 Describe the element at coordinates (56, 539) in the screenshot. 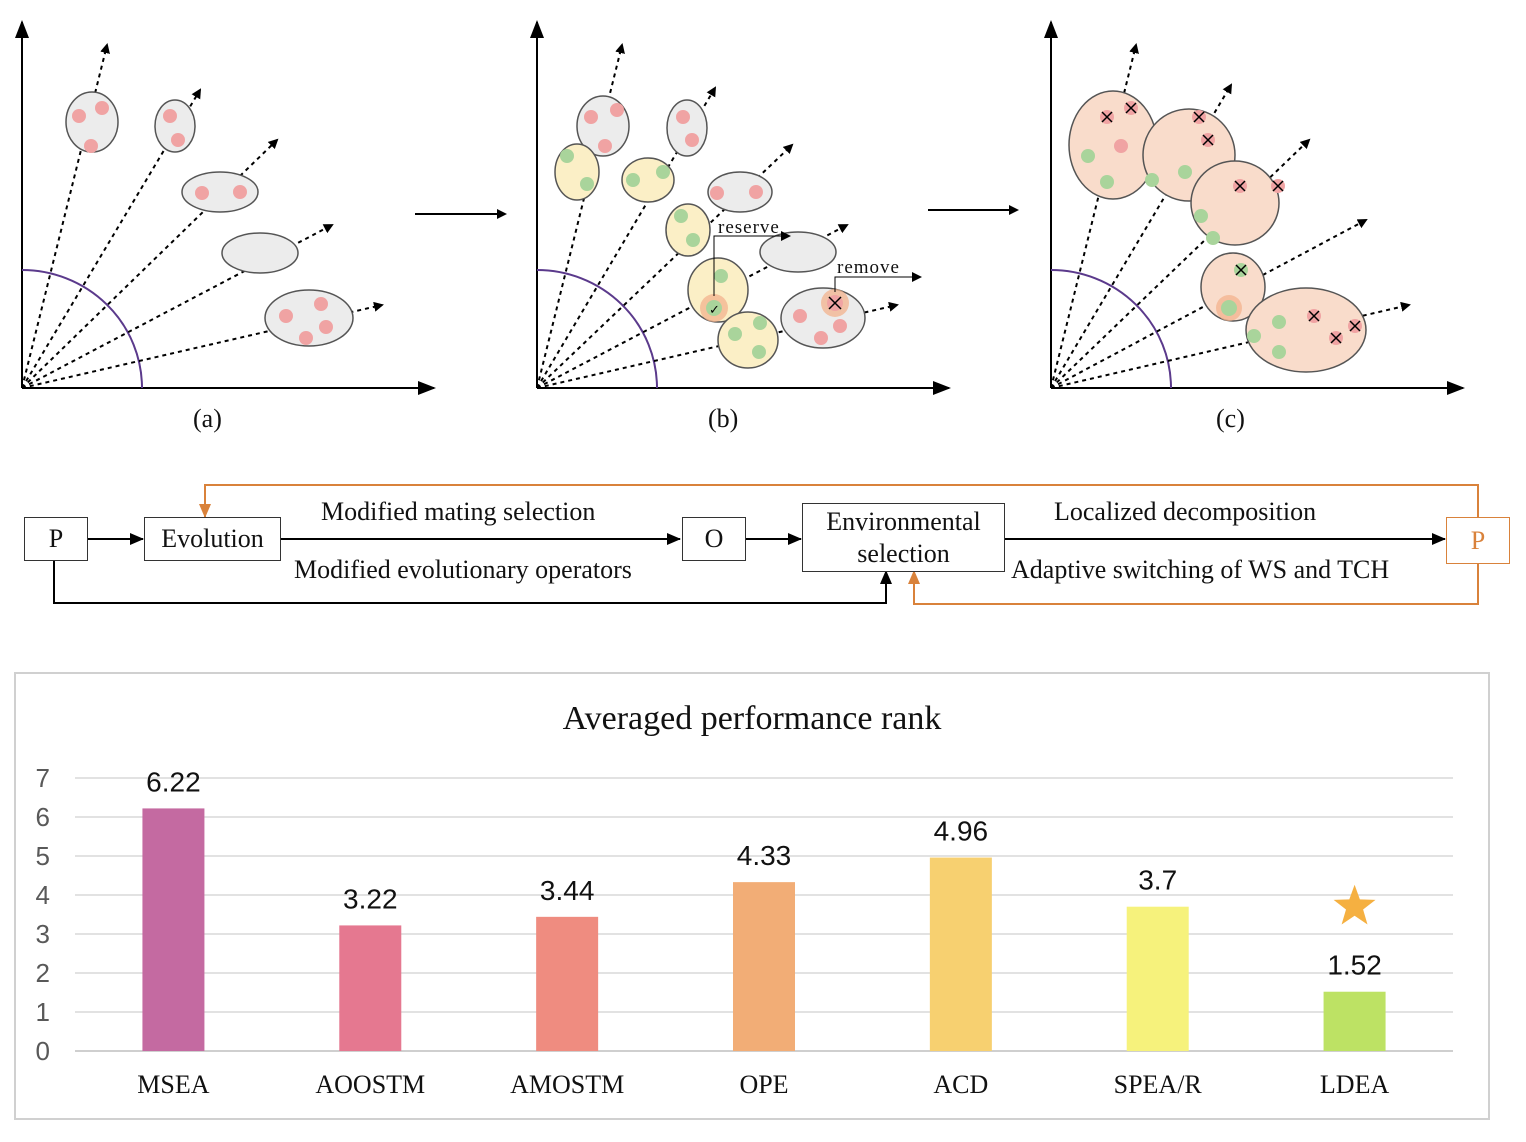

I see `population-box: P` at that location.